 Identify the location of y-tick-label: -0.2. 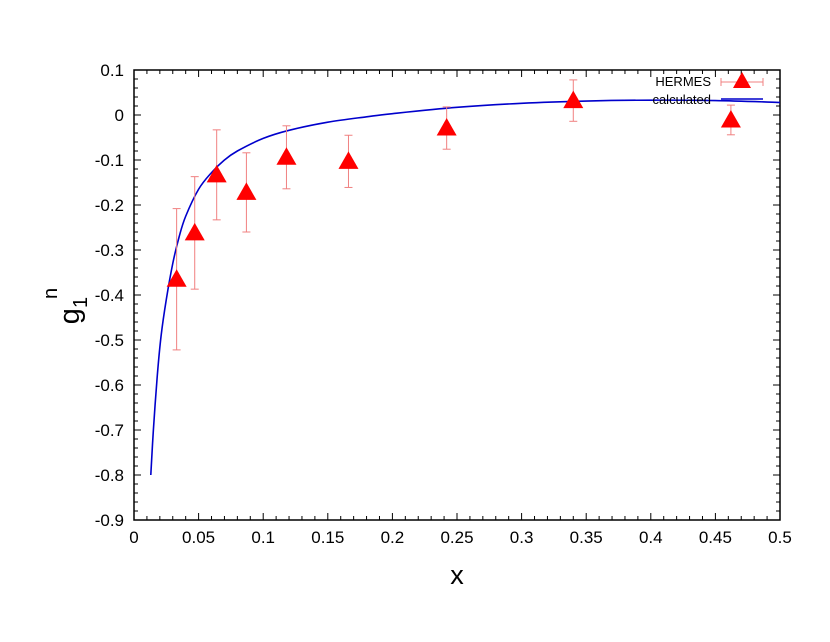
(109, 205).